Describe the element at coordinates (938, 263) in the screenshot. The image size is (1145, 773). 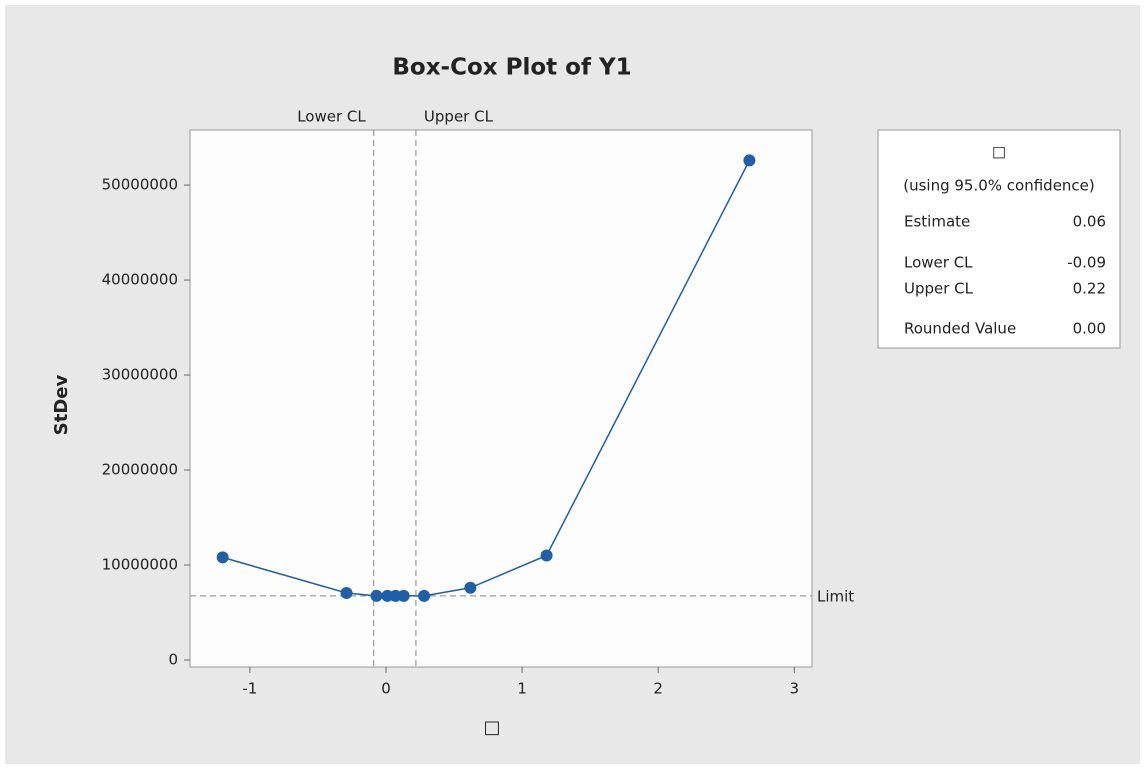
I see `stat-name: Lower CL` at that location.